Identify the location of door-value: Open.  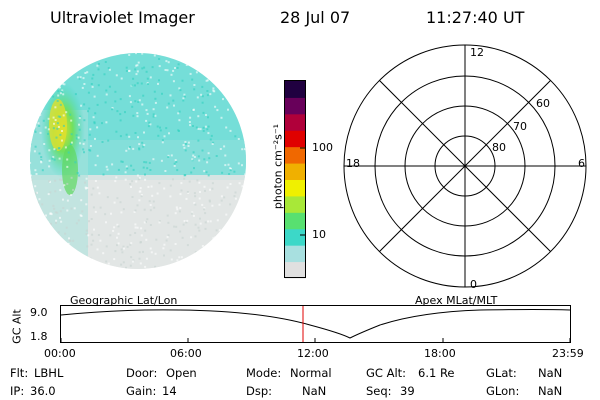
(181, 373).